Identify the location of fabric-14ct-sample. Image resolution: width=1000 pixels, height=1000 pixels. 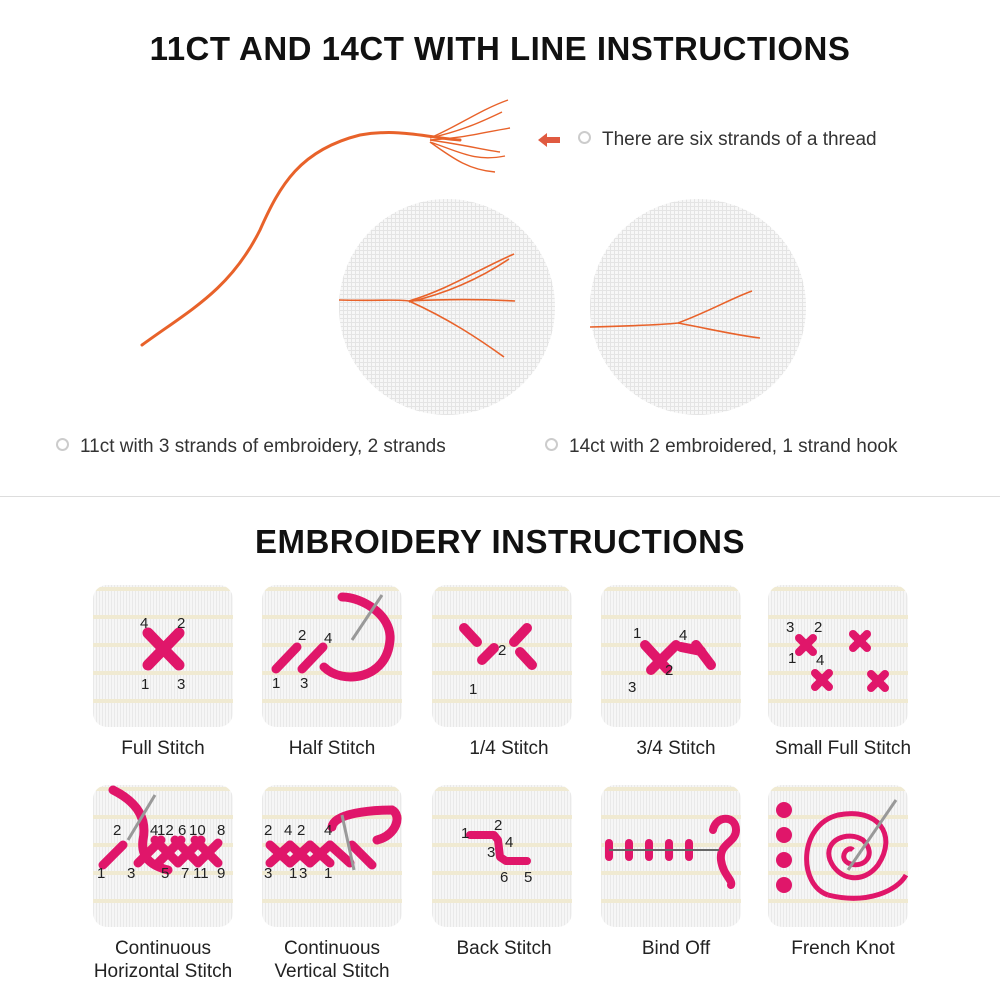
(697, 307).